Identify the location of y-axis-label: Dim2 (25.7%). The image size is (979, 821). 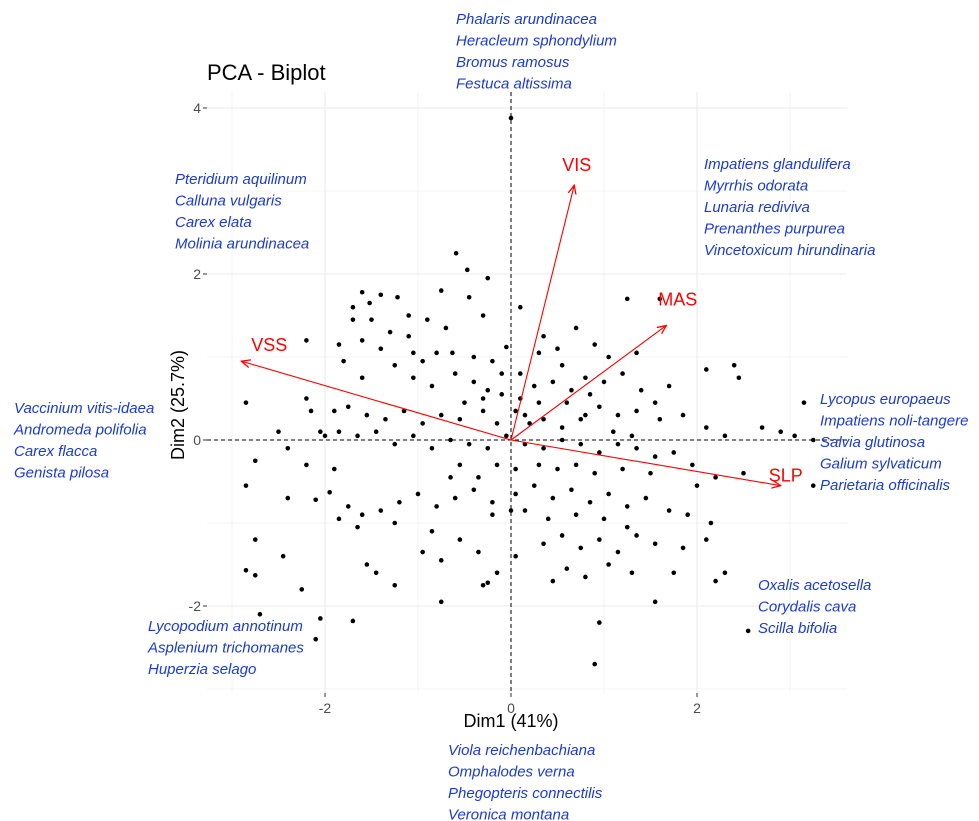
(178, 405).